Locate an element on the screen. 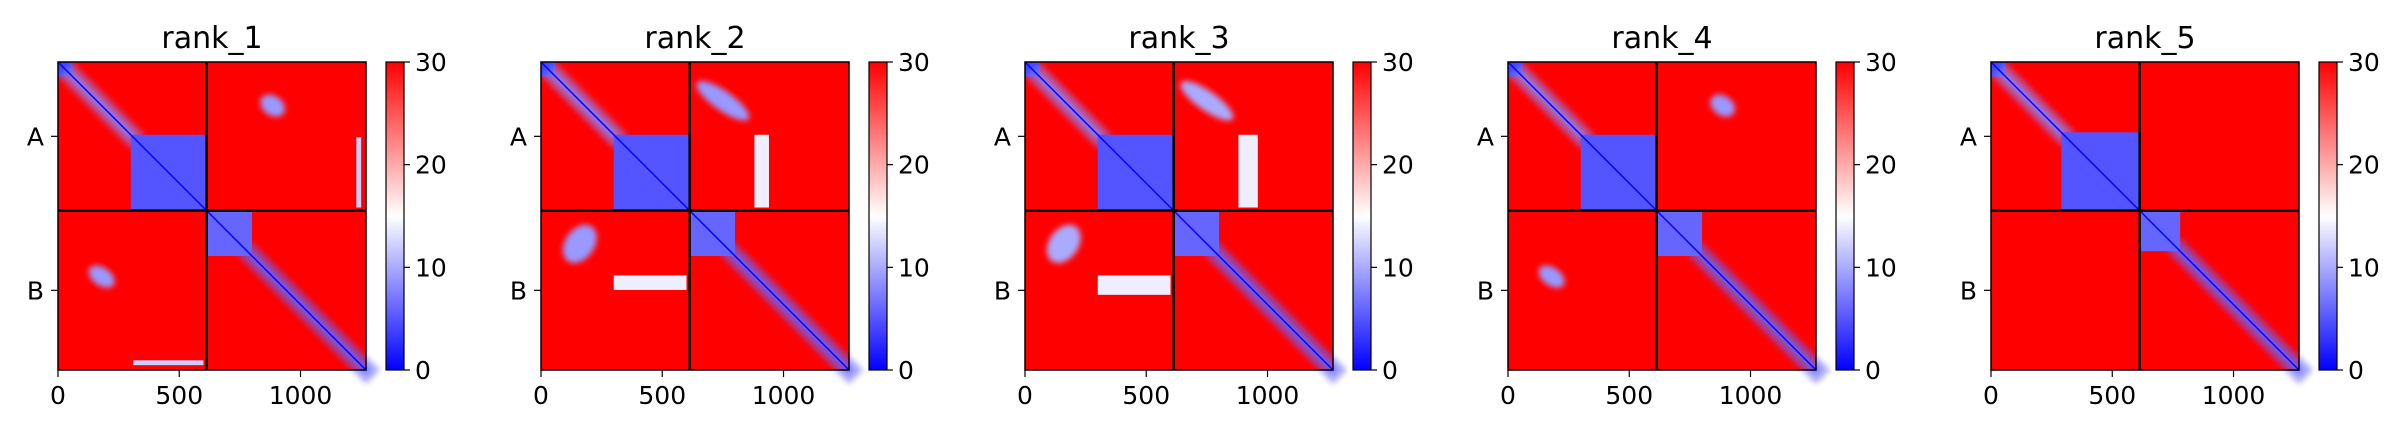 Image resolution: width=2401 pixels, height=438 pixels. chart-title: rank_3 is located at coordinates (1178, 38).